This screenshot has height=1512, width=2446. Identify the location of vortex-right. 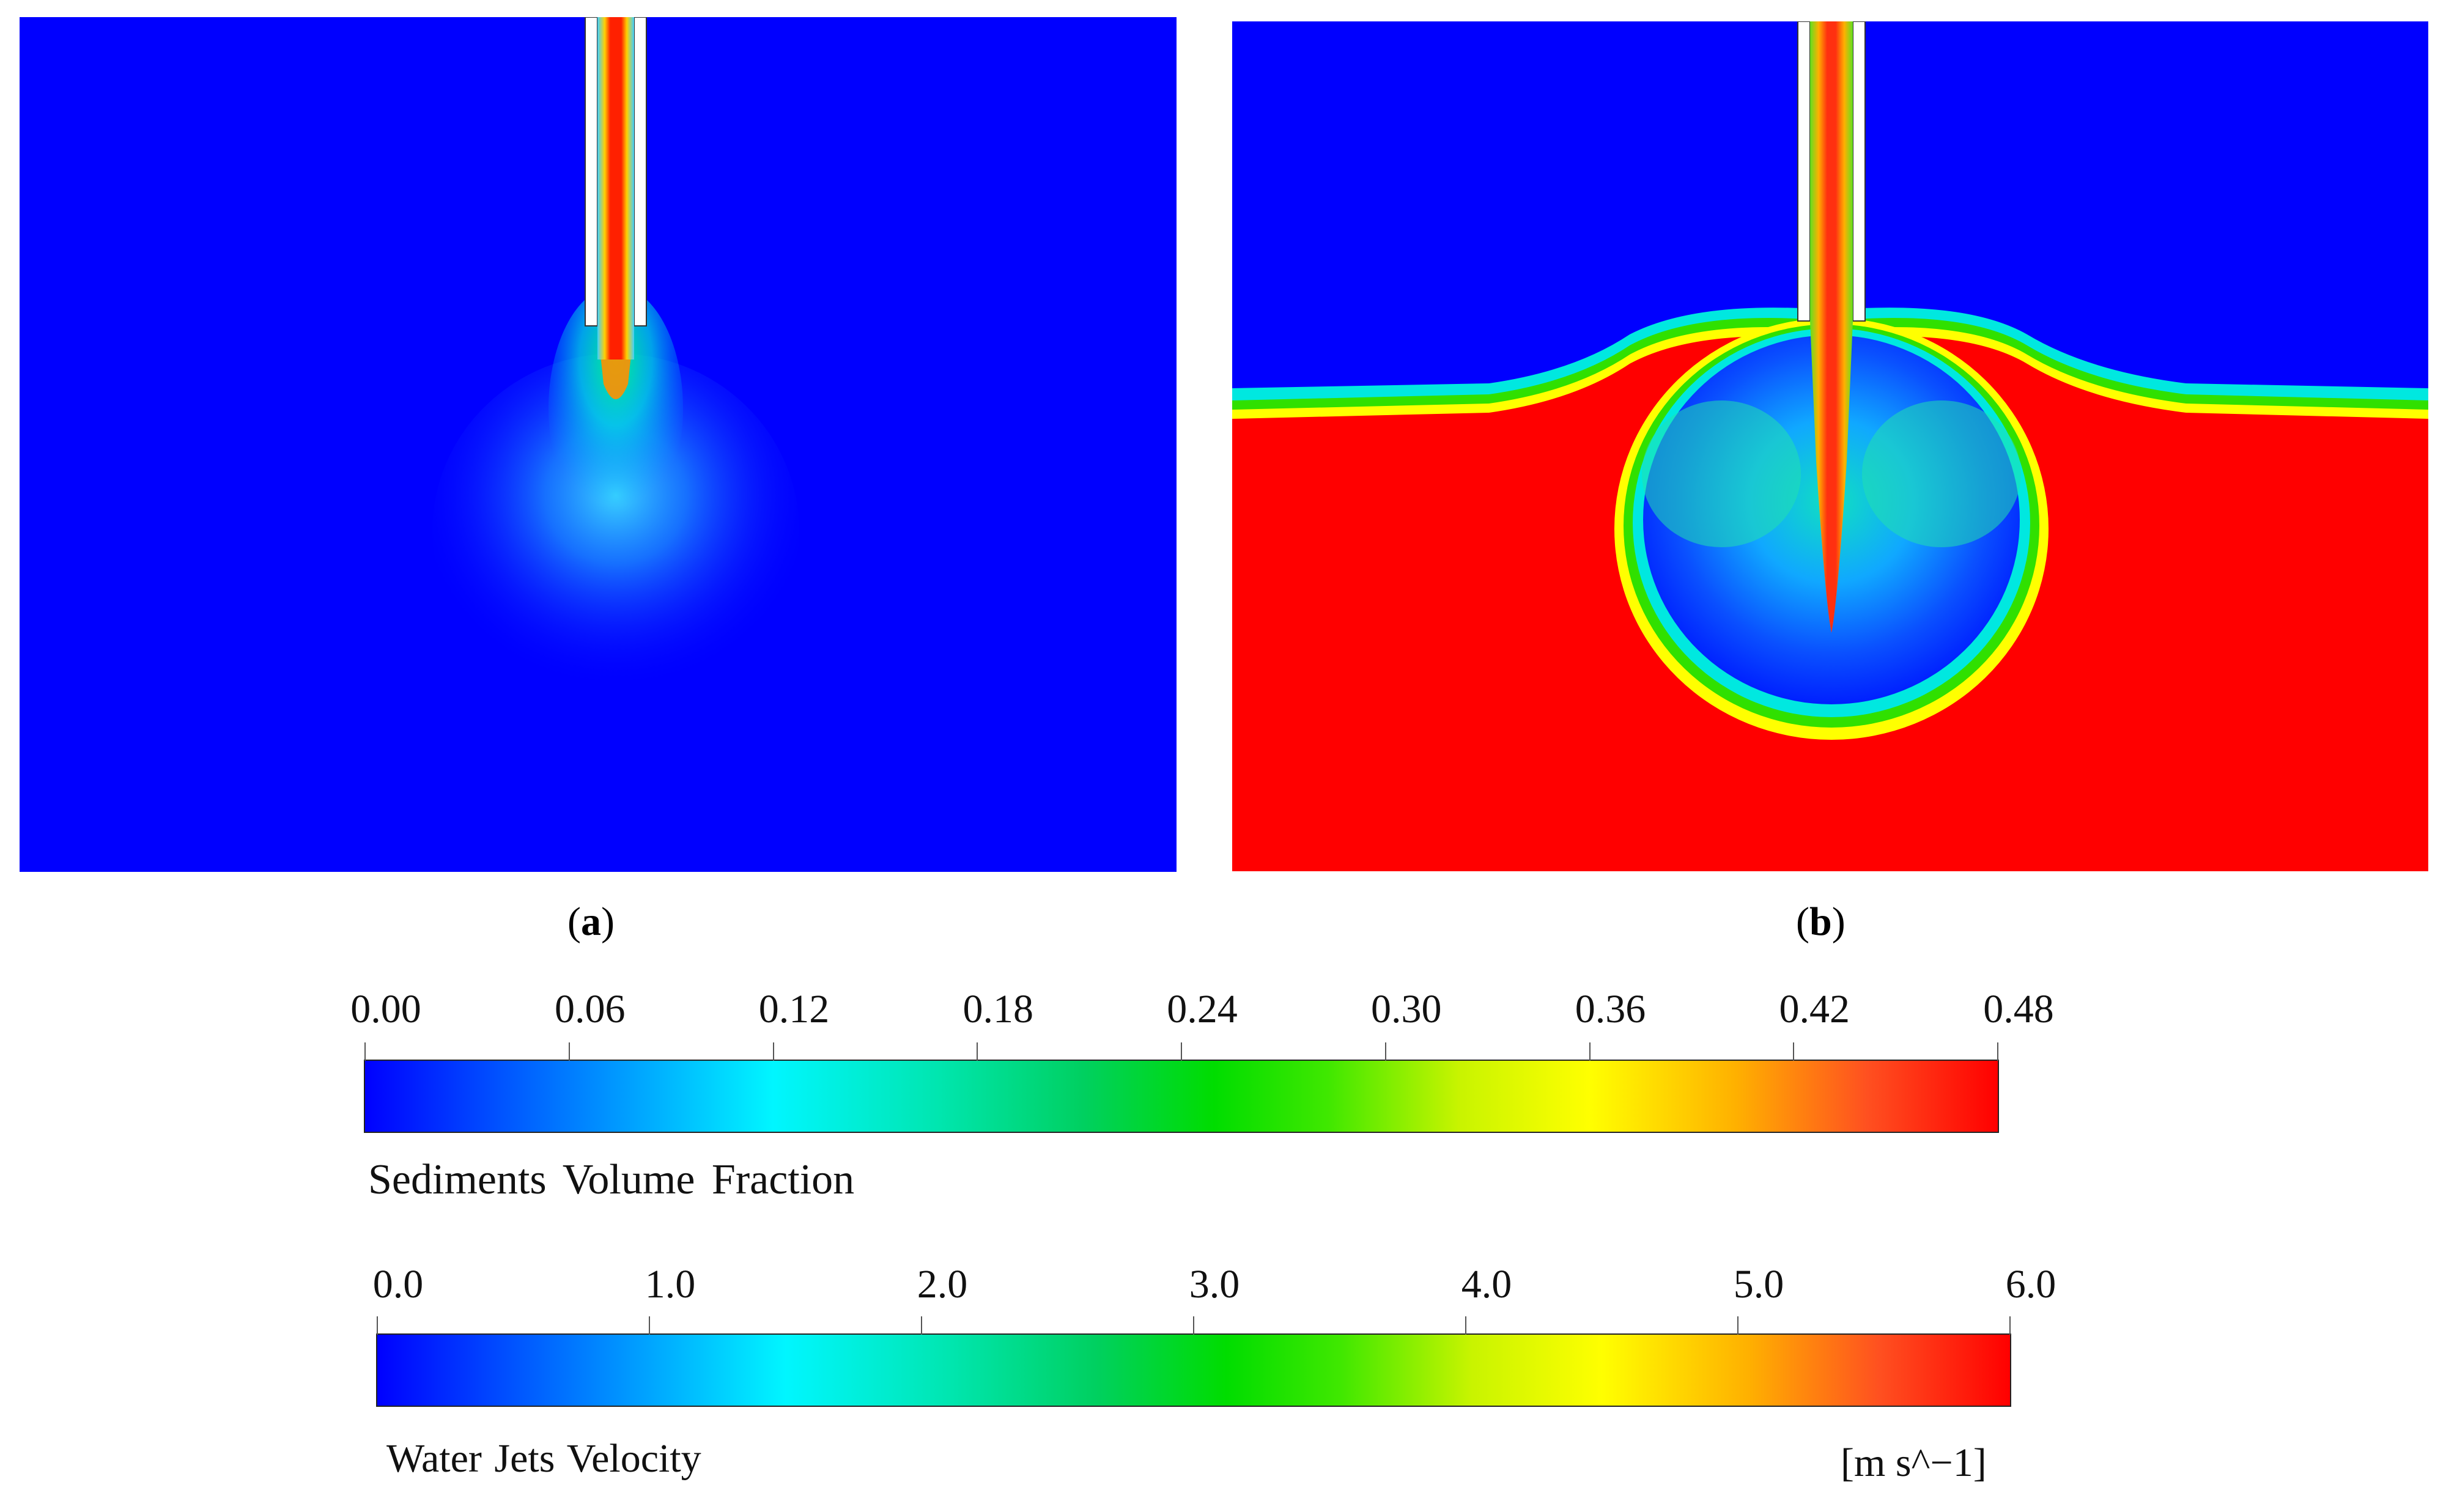
(1942, 474).